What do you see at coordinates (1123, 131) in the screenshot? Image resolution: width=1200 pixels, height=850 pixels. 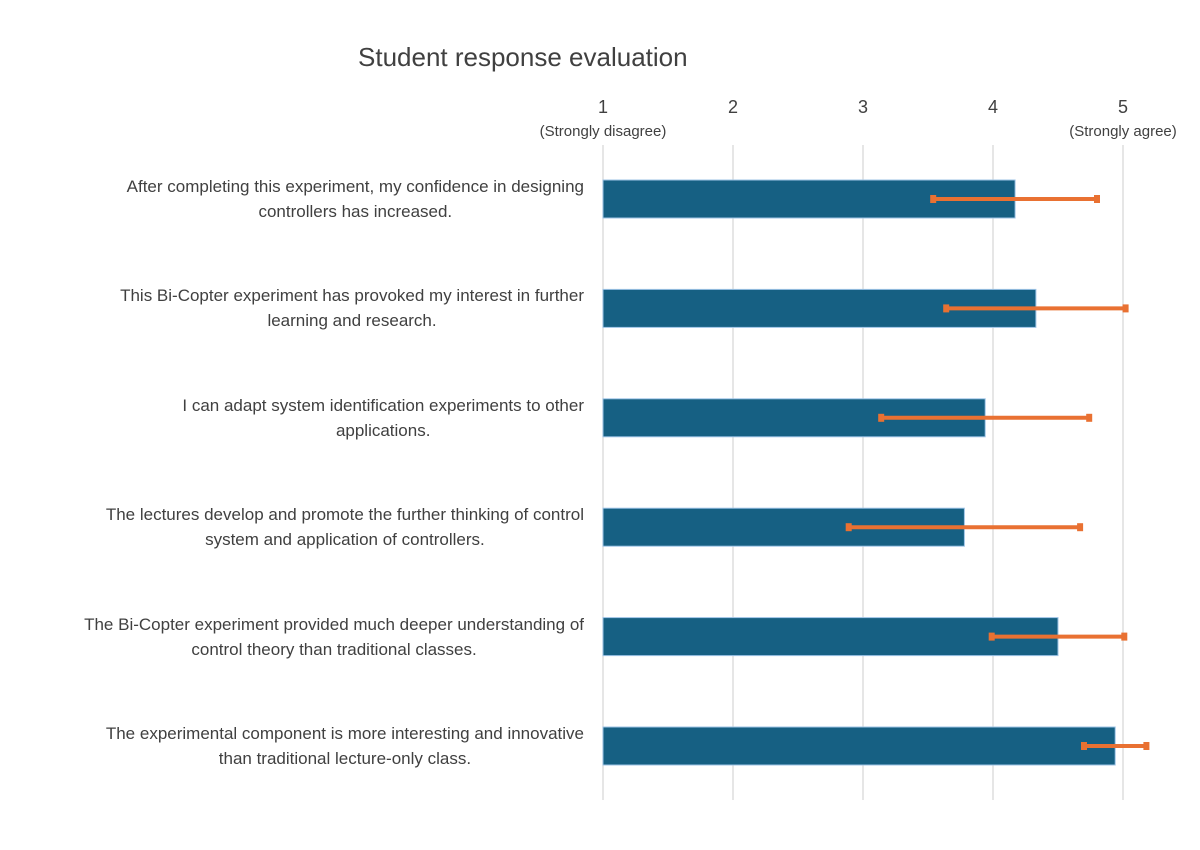 I see `x-tick-sublabel: (Strongly agree)` at bounding box center [1123, 131].